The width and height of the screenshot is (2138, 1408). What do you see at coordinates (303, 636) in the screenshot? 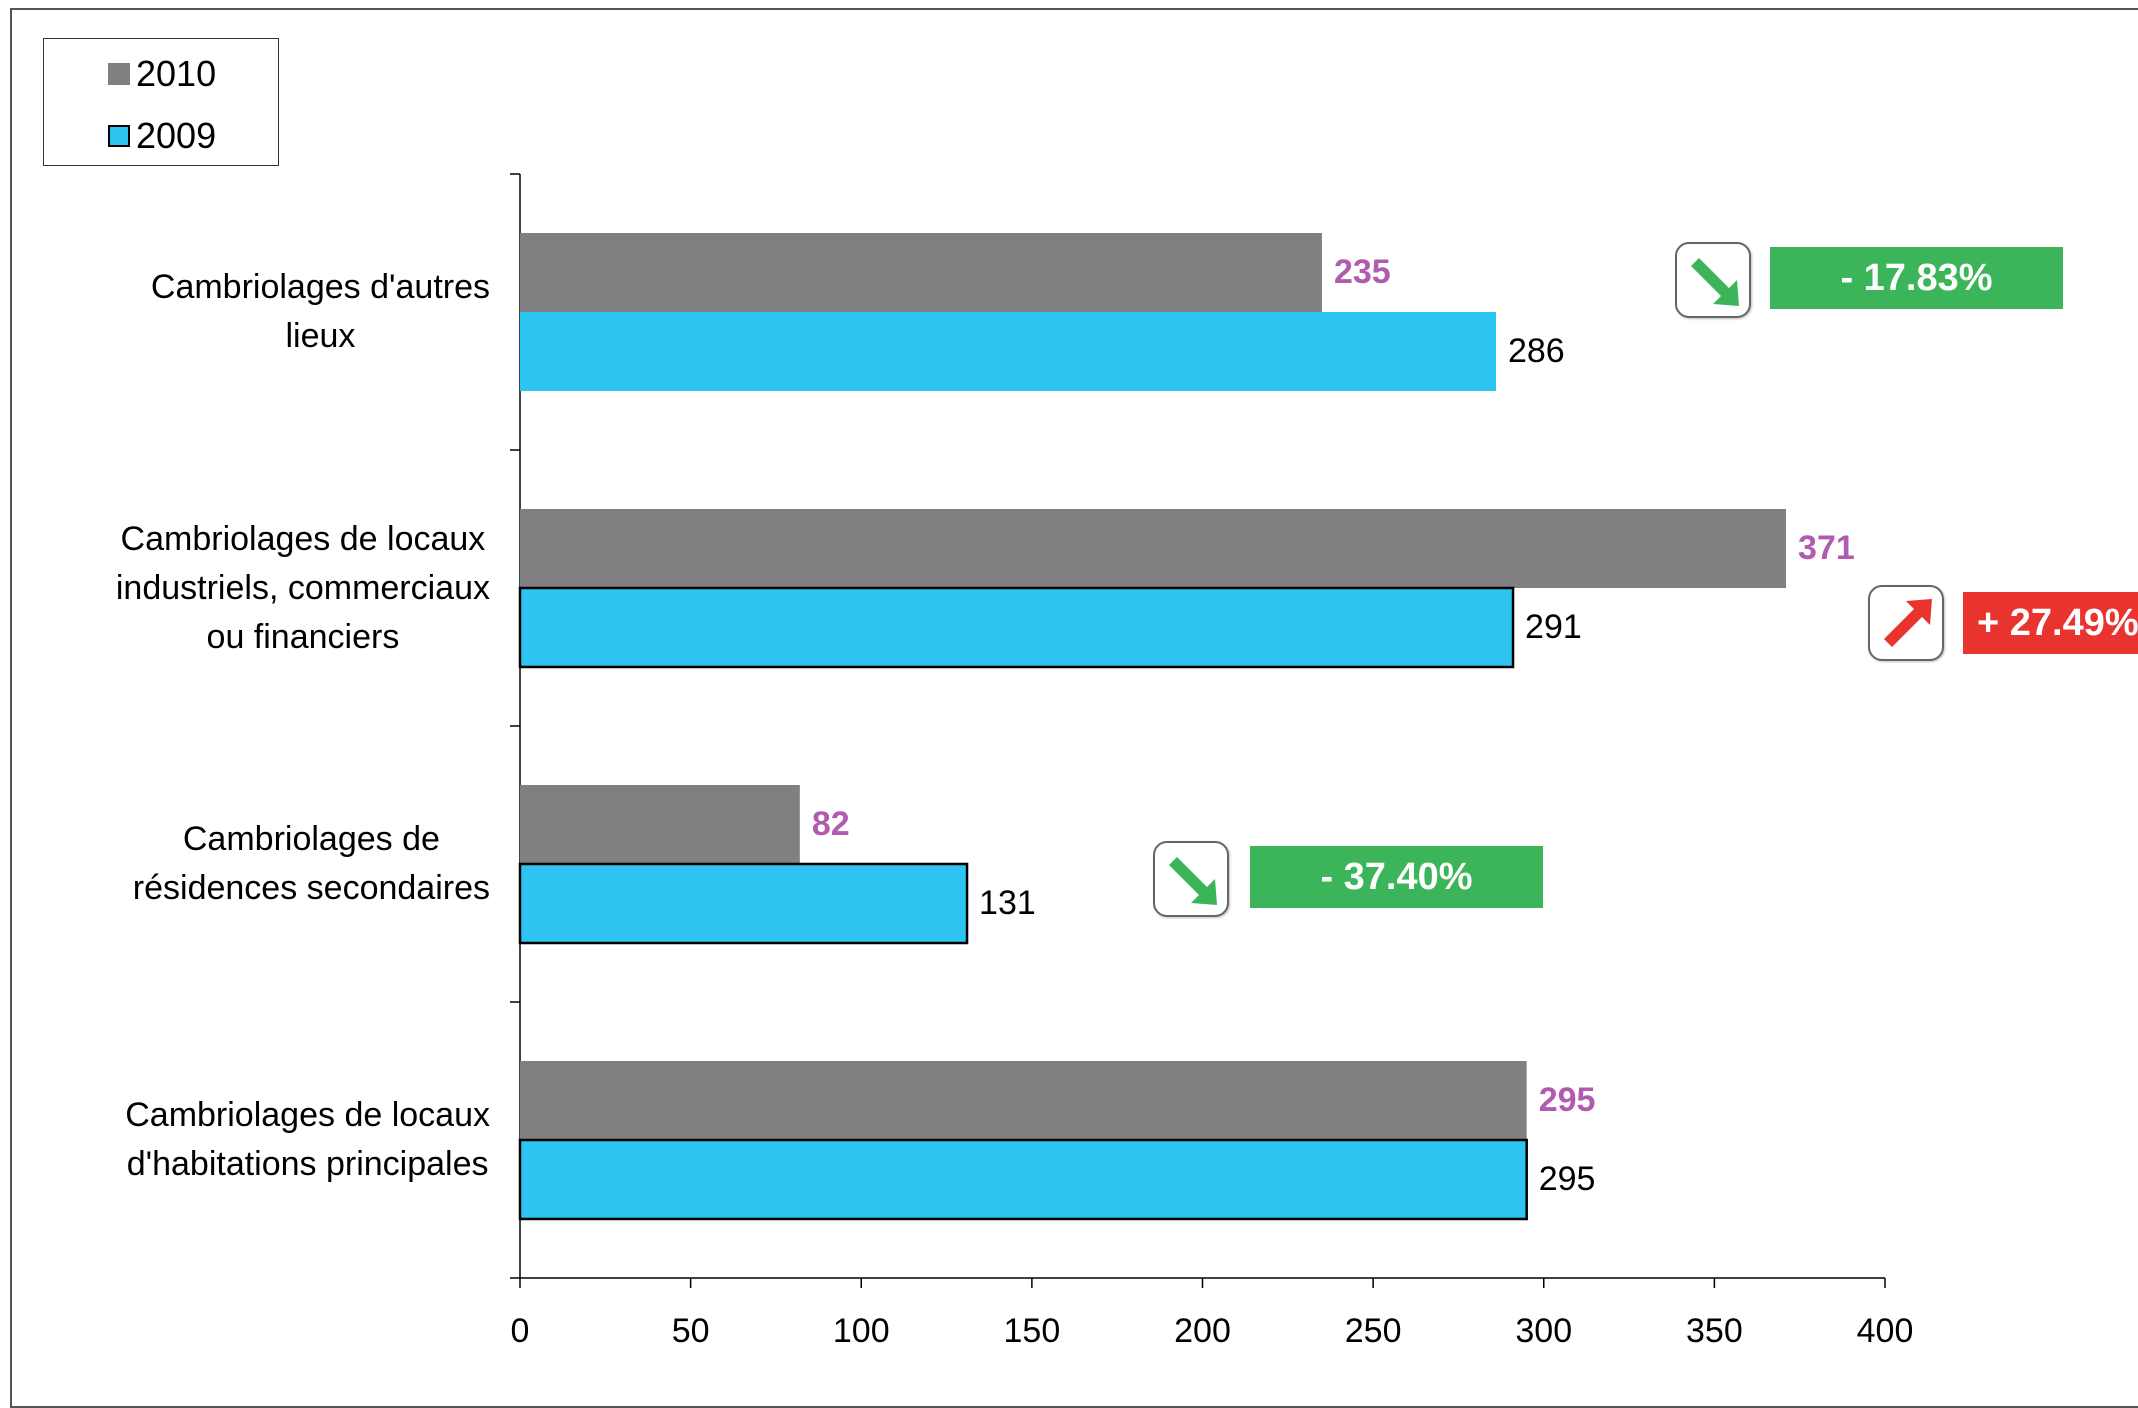
I see `category-label-line: ou financiers` at bounding box center [303, 636].